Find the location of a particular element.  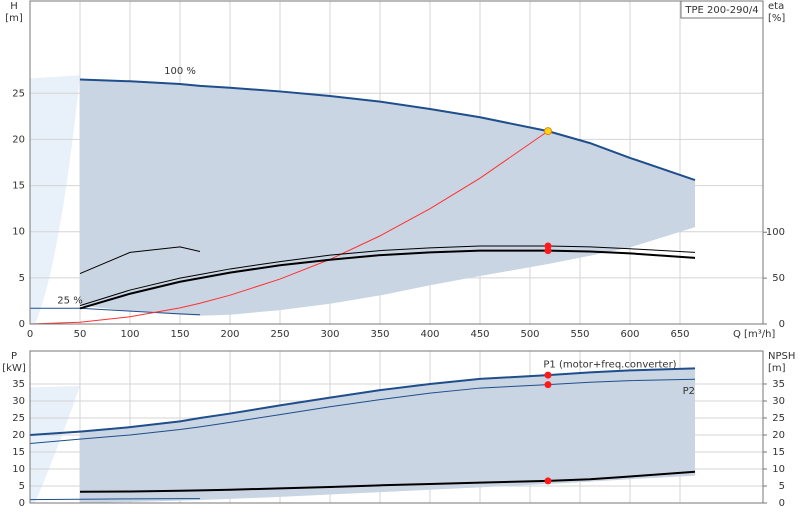

x-tick-label: 250 is located at coordinates (279, 334).